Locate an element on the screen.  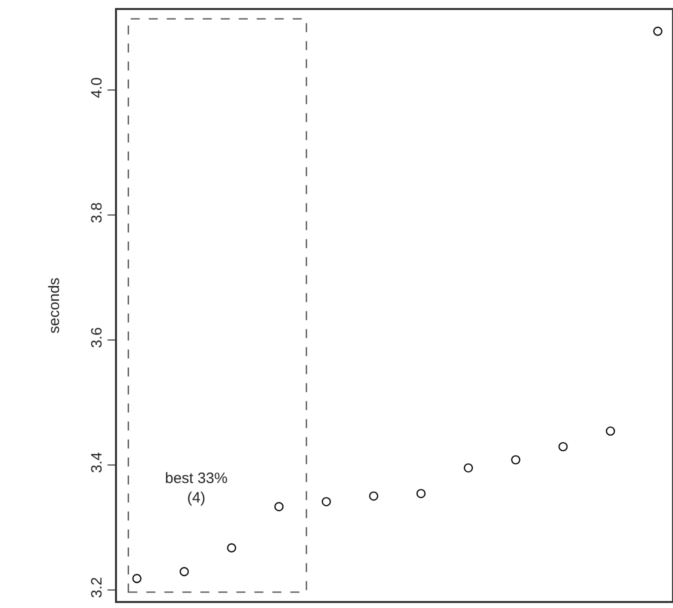
y-tick-label: 3.6 is located at coordinates (97, 337).